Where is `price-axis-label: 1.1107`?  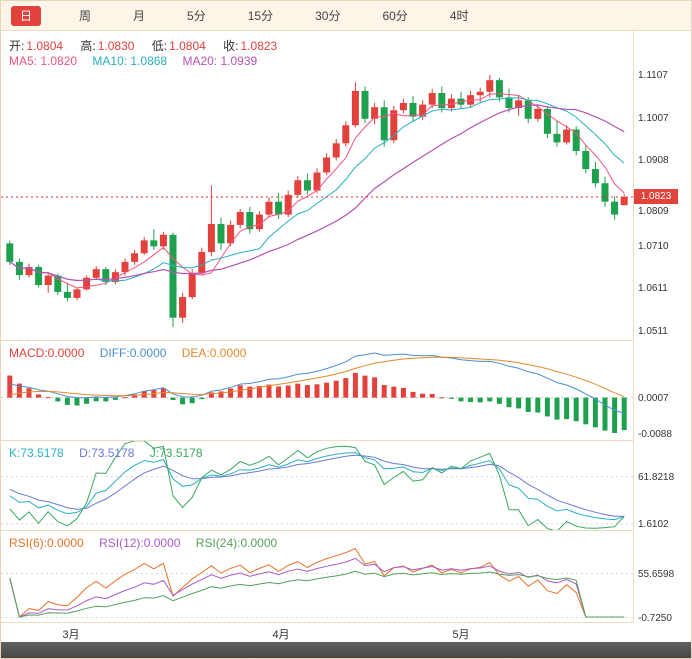 price-axis-label: 1.1107 is located at coordinates (653, 75).